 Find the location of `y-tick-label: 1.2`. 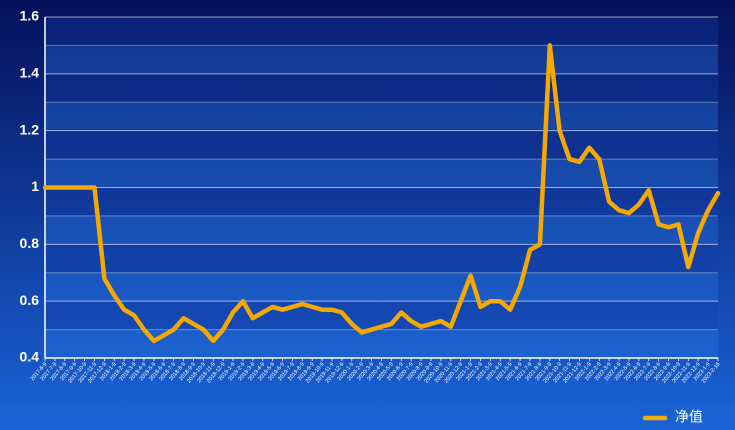

y-tick-label: 1.2 is located at coordinates (30, 129).